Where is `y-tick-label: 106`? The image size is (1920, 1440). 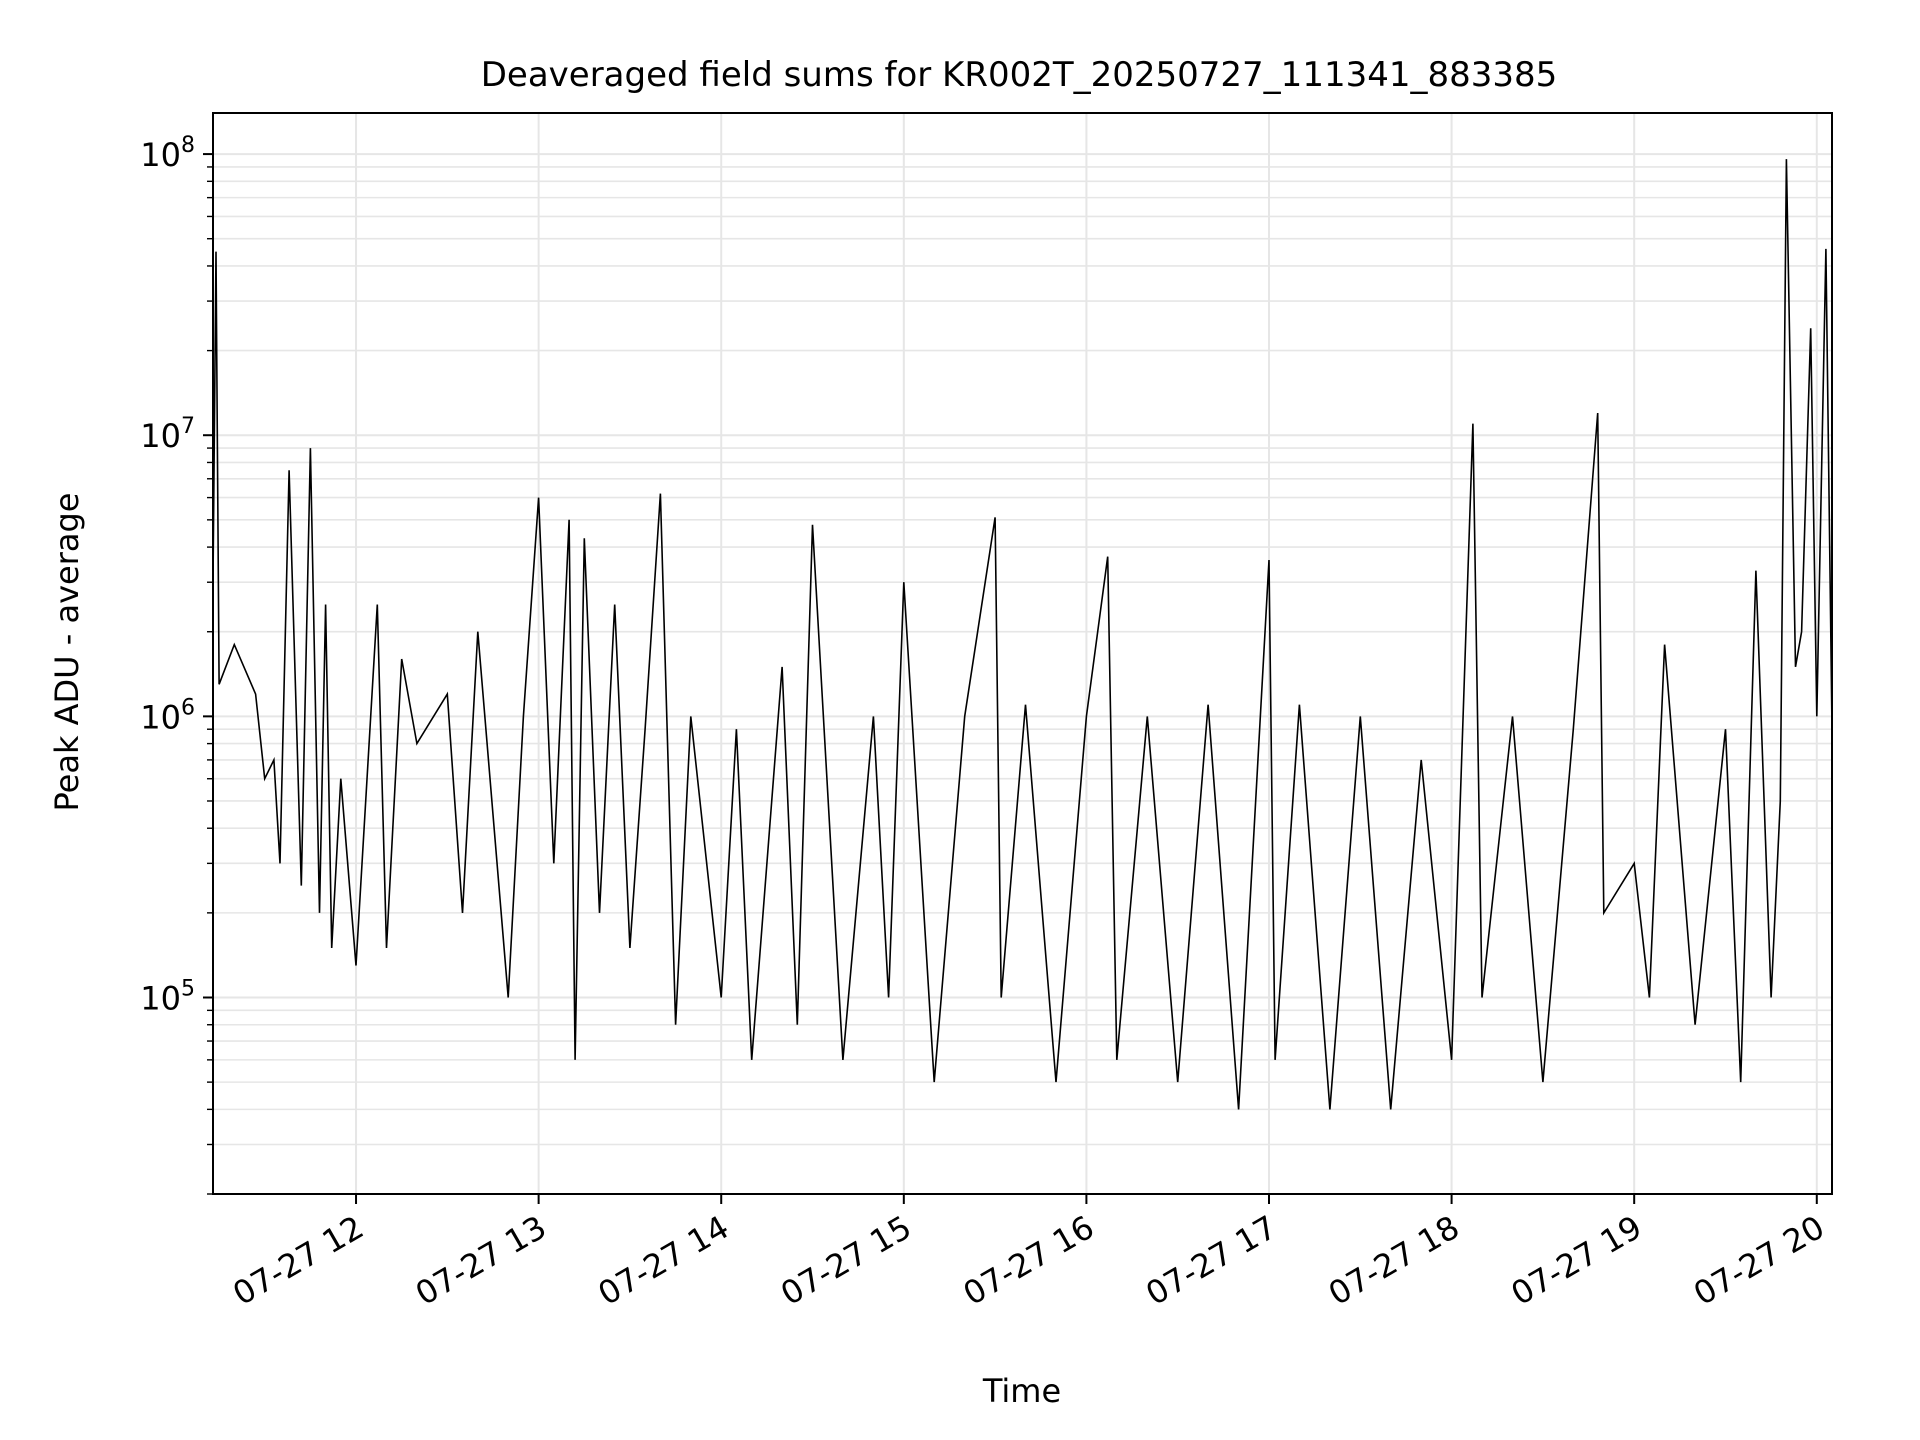
y-tick-label: 106 is located at coordinates (167, 715).